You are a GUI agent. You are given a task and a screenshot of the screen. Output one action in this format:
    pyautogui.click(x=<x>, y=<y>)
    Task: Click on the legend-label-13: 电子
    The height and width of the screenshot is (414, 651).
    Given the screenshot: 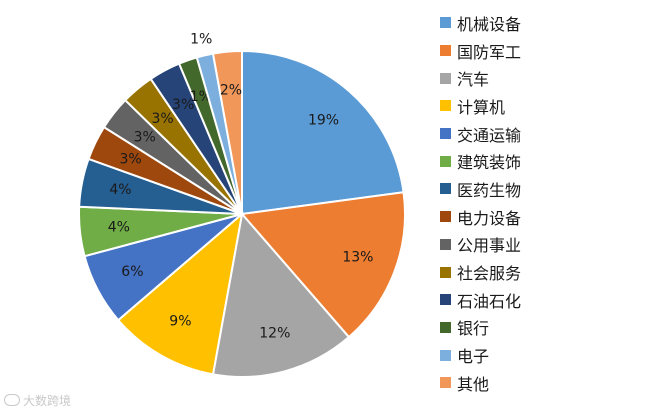 What is the action you would take?
    pyautogui.click(x=473, y=357)
    